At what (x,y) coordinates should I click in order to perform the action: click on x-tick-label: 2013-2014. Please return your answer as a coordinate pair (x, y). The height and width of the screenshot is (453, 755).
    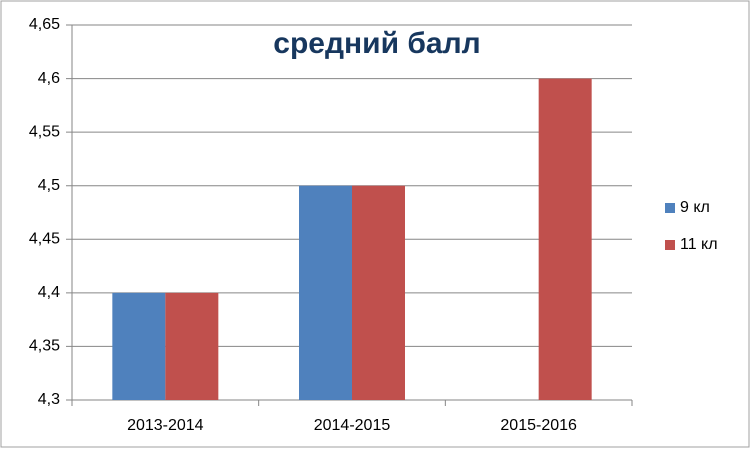
    Looking at the image, I should click on (165, 425).